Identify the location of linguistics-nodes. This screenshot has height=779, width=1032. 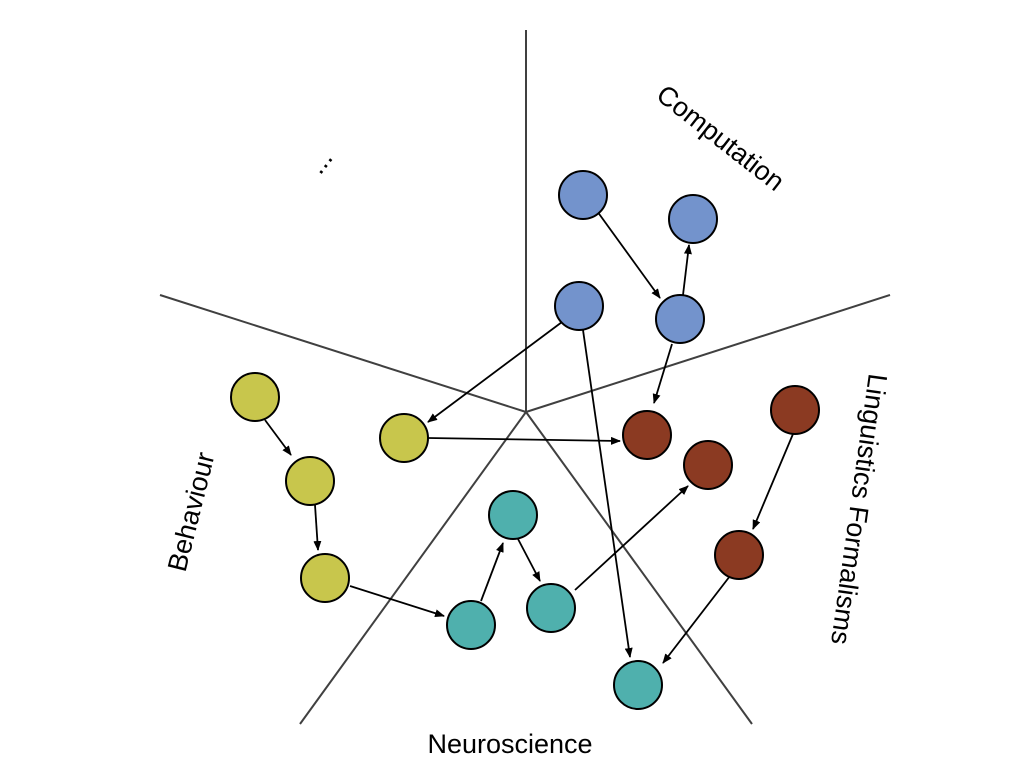
(721, 482).